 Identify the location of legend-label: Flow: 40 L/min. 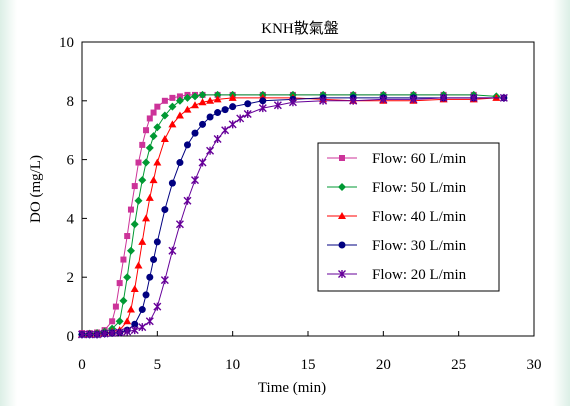
(419, 217).